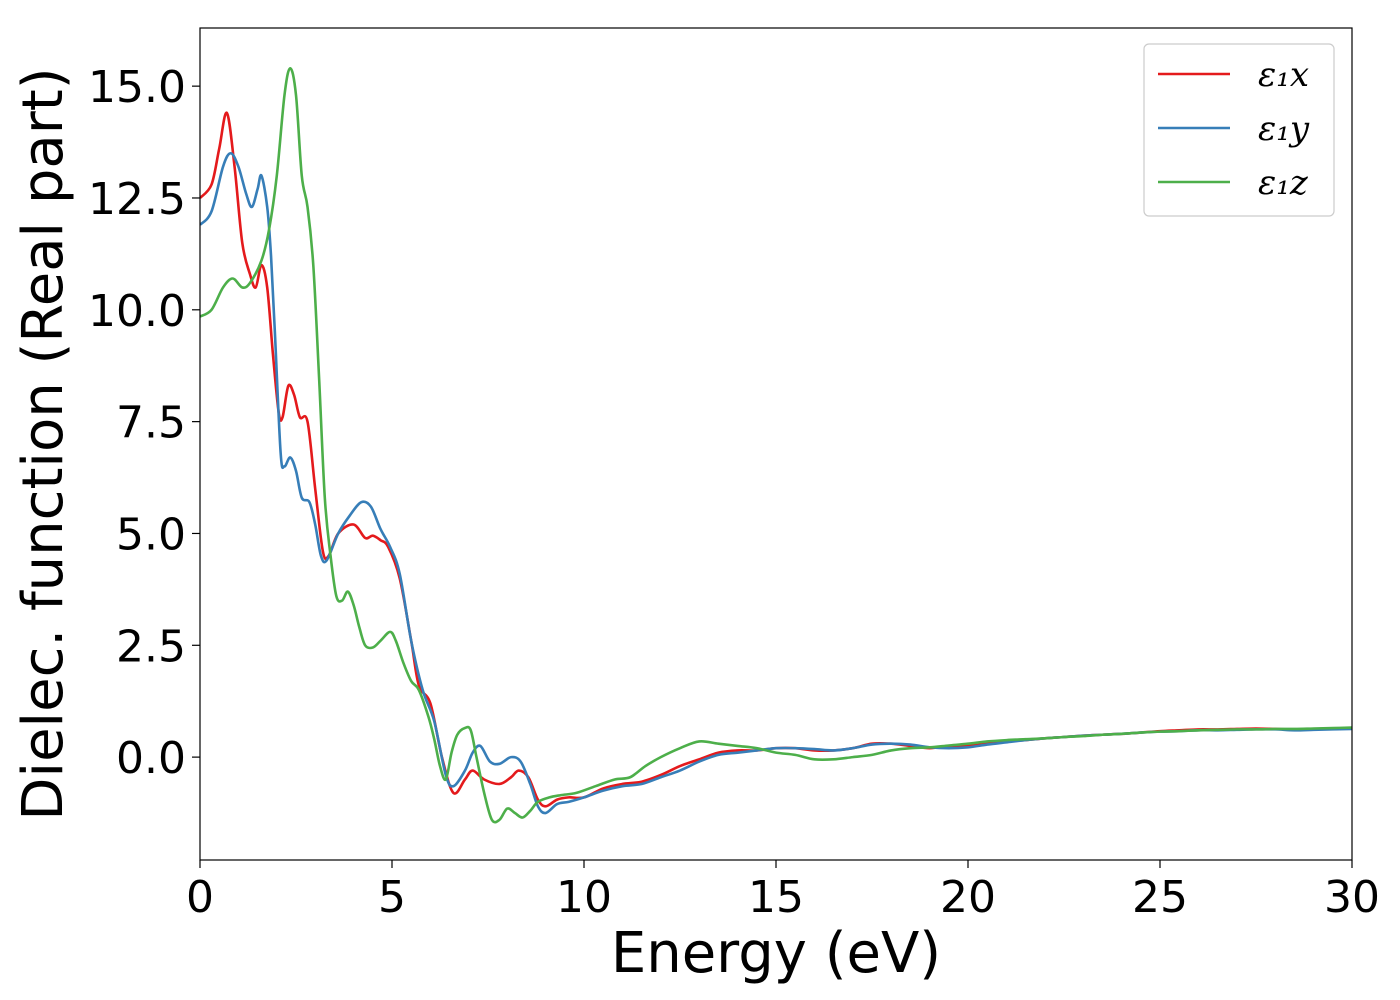 This screenshot has width=1400, height=1000. What do you see at coordinates (137, 311) in the screenshot?
I see `y-tick-label: 10.0` at bounding box center [137, 311].